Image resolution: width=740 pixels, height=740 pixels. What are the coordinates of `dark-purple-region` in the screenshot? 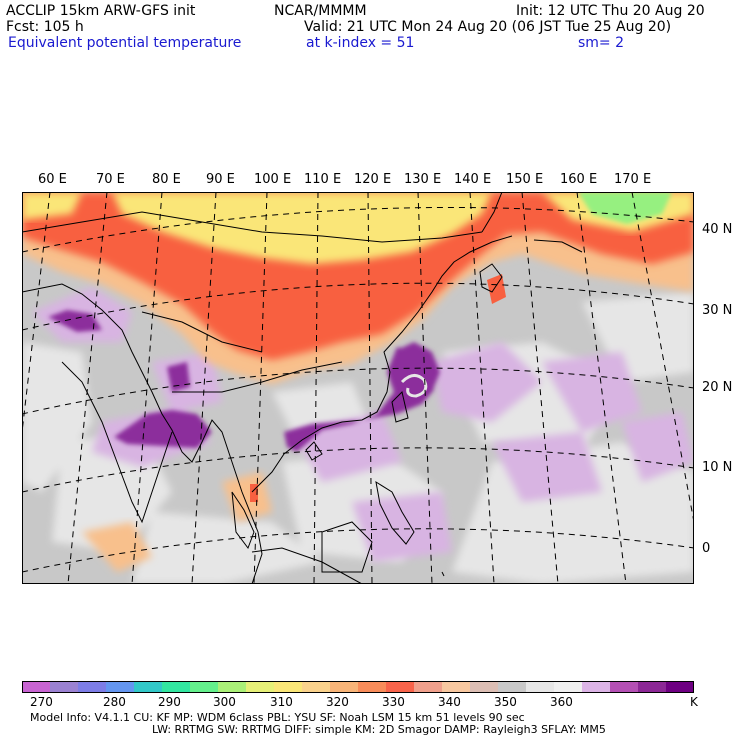 It's located at (244, 381).